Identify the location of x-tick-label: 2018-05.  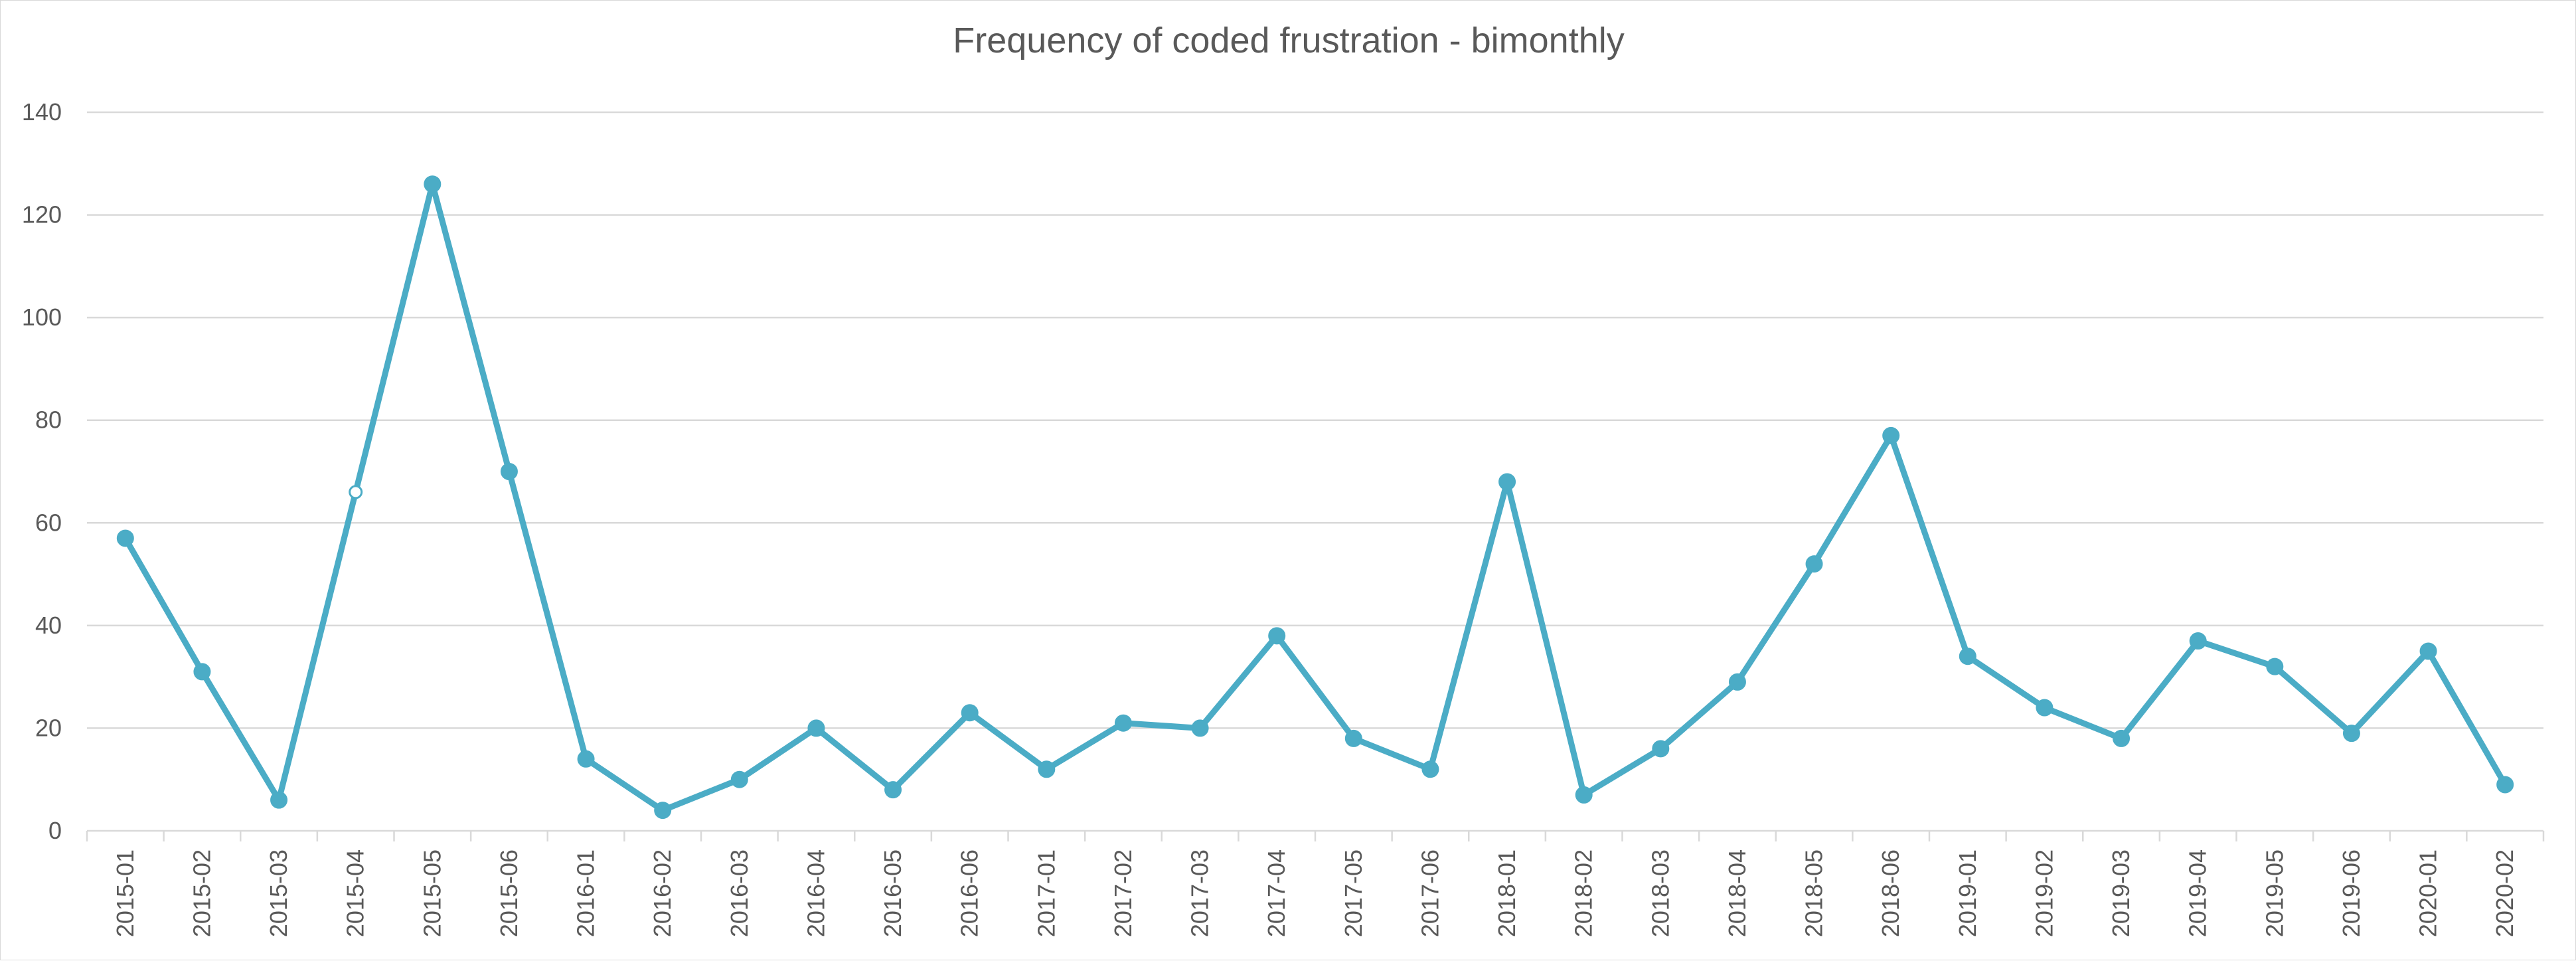
(1814, 893).